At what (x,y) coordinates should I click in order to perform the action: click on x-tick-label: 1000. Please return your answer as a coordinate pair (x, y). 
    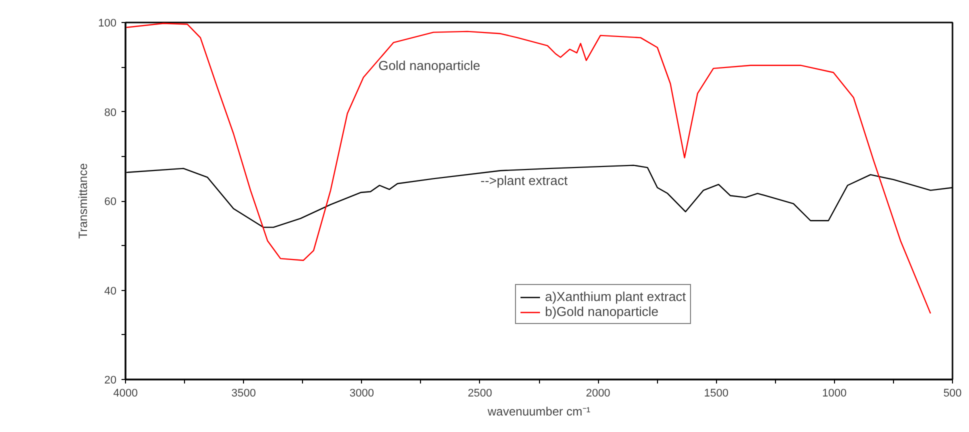
    Looking at the image, I should click on (834, 394).